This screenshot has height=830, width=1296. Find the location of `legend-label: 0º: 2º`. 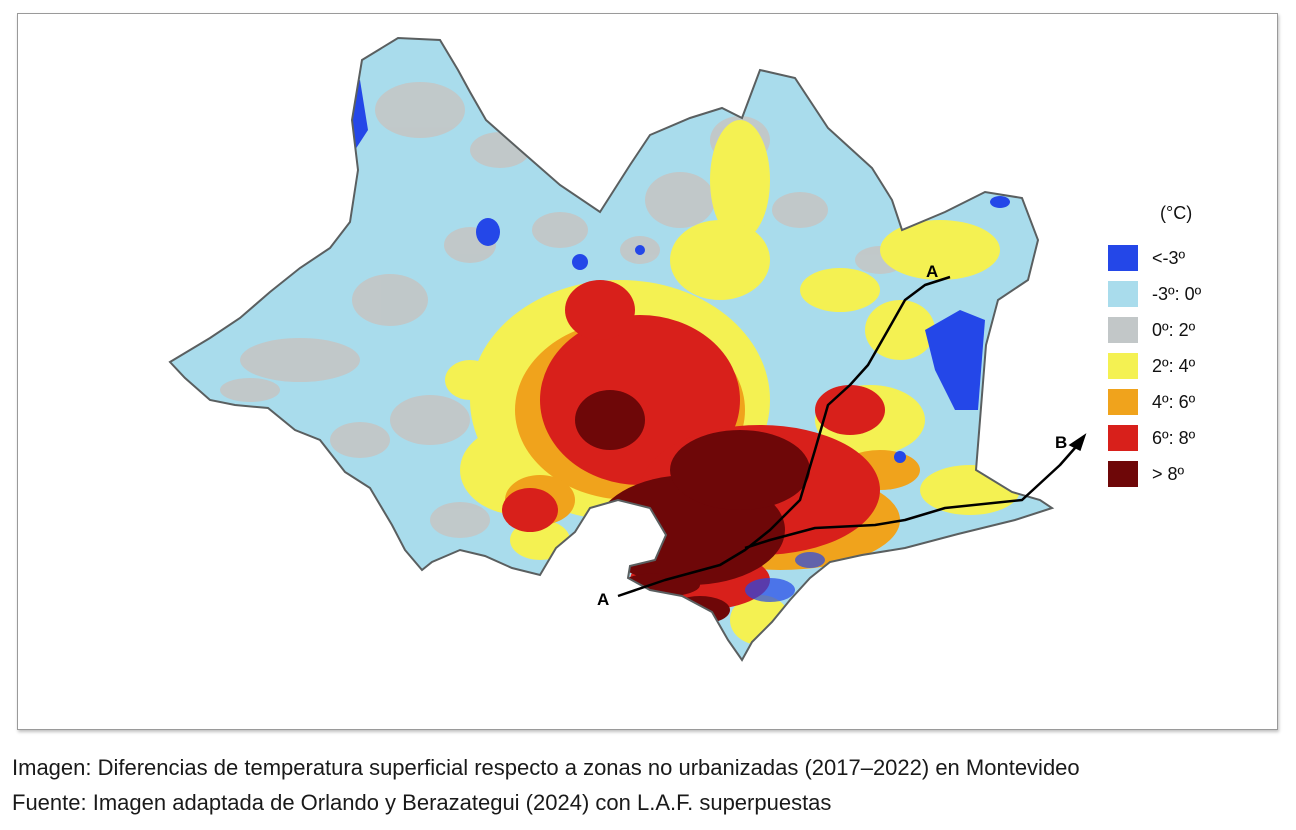

legend-label: 0º: 2º is located at coordinates (1174, 329).